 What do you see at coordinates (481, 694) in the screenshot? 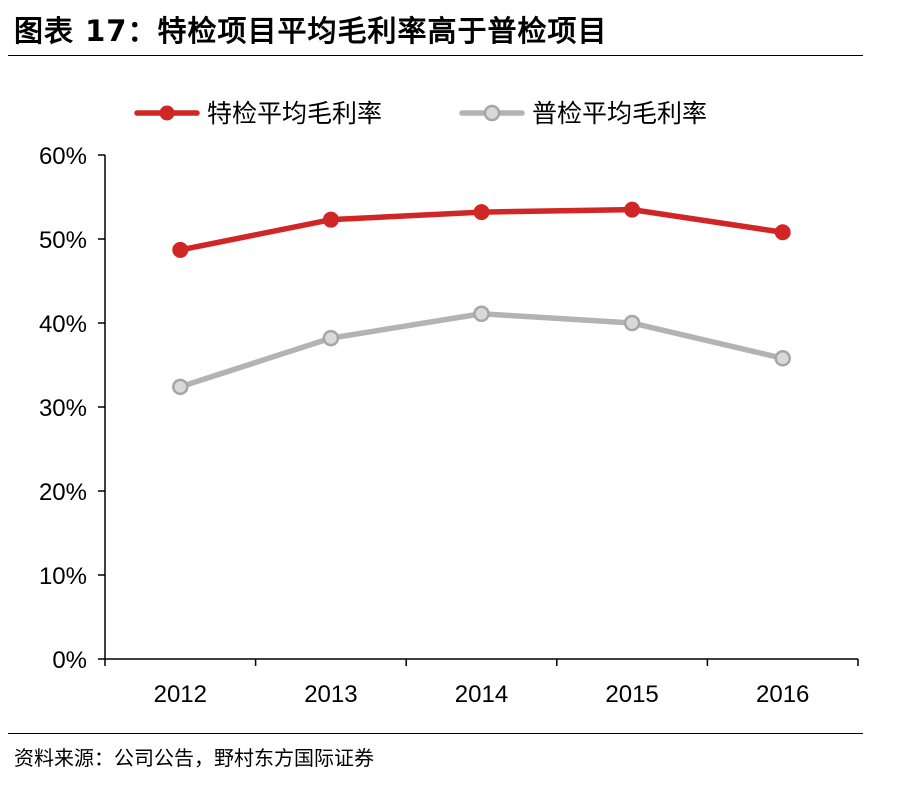
I see `x-tick-label: 2014` at bounding box center [481, 694].